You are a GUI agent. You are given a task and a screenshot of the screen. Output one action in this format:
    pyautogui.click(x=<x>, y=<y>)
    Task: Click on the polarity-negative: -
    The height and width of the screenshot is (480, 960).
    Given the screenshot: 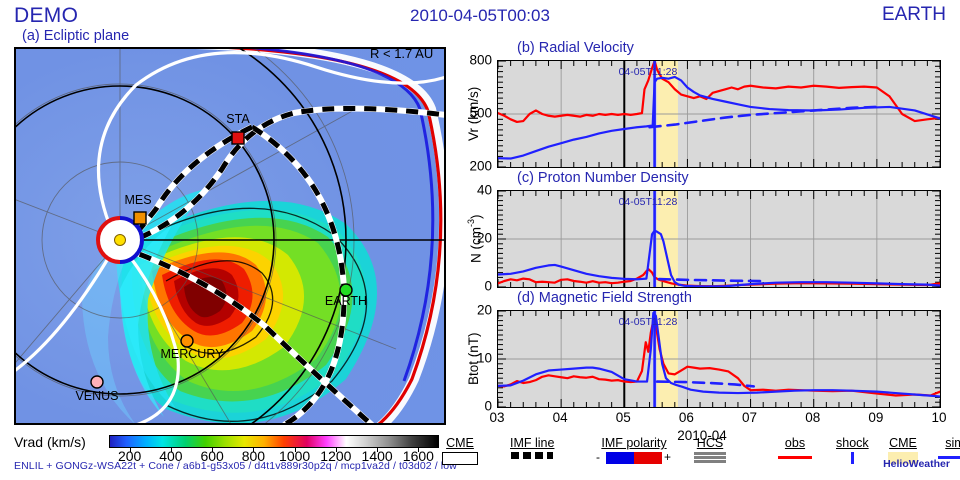 What is the action you would take?
    pyautogui.click(x=598, y=457)
    